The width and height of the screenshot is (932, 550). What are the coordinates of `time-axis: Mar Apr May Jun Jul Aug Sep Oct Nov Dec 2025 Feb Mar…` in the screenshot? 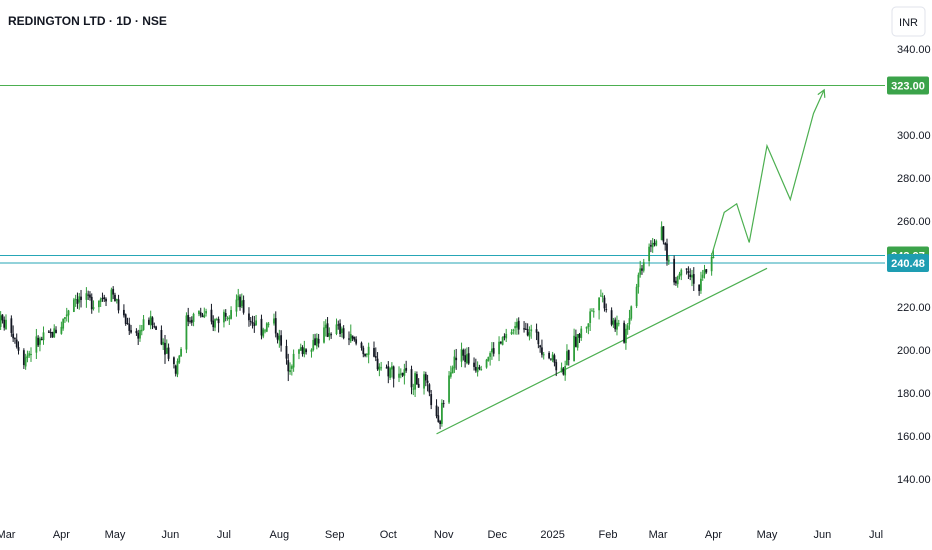 It's located at (441, 535).